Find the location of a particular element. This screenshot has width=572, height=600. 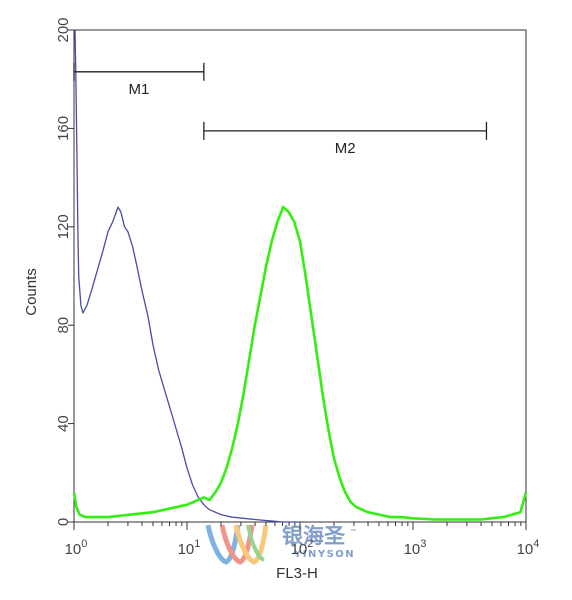

x-tick-label: 10⁴ is located at coordinates (528, 548).